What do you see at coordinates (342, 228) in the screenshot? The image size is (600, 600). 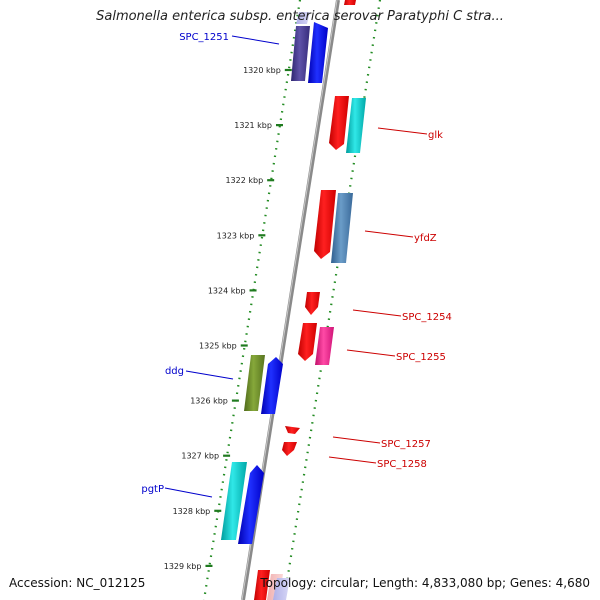 I see `gene-yfdz-cog` at bounding box center [342, 228].